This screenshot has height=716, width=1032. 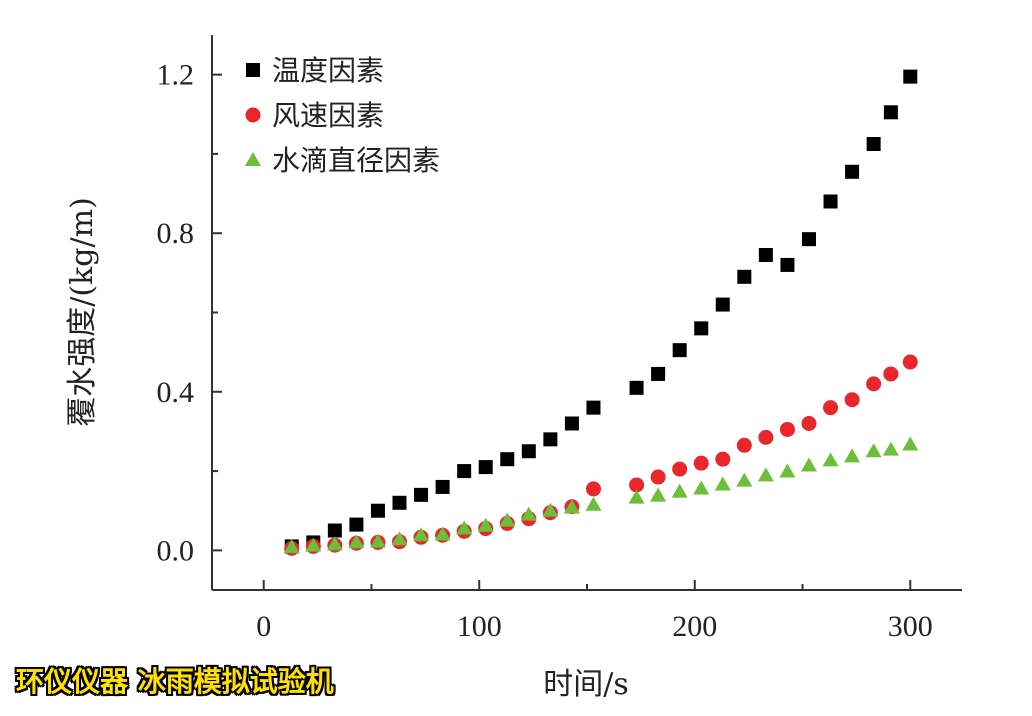 I want to click on legend-label: 风速因素, so click(x=328, y=115).